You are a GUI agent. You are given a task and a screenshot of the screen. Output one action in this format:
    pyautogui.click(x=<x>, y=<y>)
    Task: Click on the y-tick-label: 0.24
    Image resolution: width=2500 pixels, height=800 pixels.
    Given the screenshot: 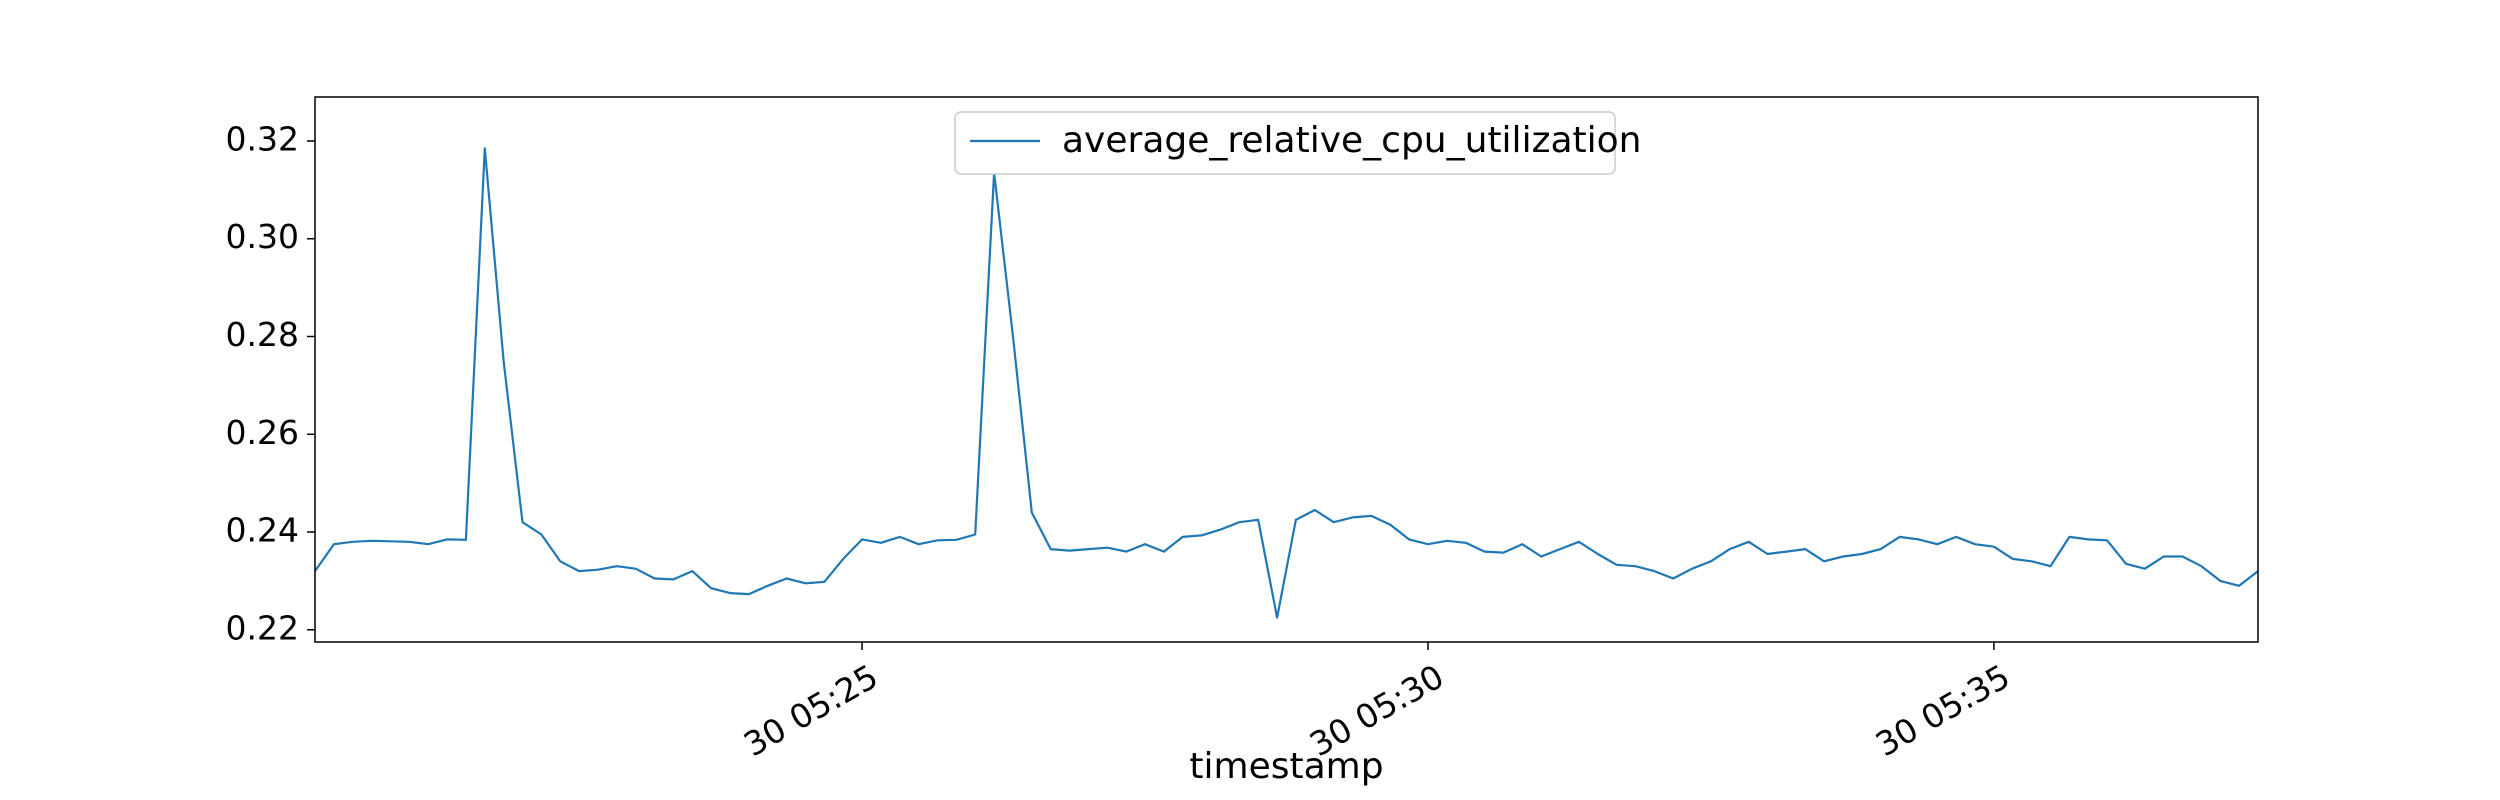 What is the action you would take?
    pyautogui.click(x=262, y=530)
    